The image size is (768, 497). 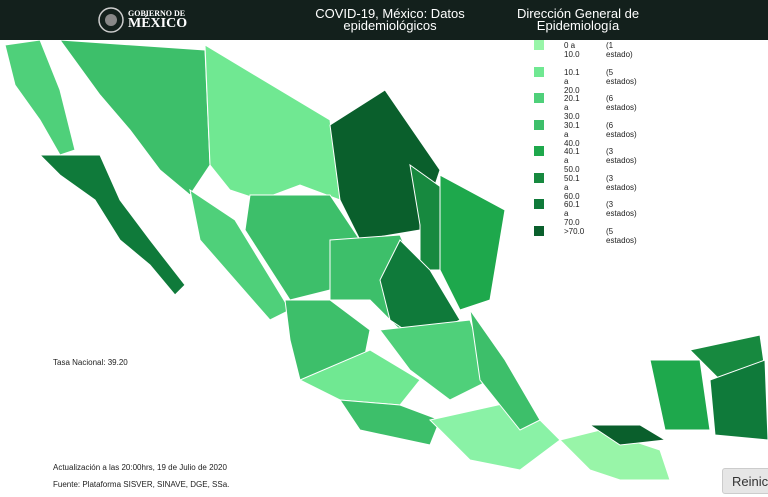 What do you see at coordinates (572, 187) in the screenshot?
I see `legend-range: 50.1 a 60.0` at bounding box center [572, 187].